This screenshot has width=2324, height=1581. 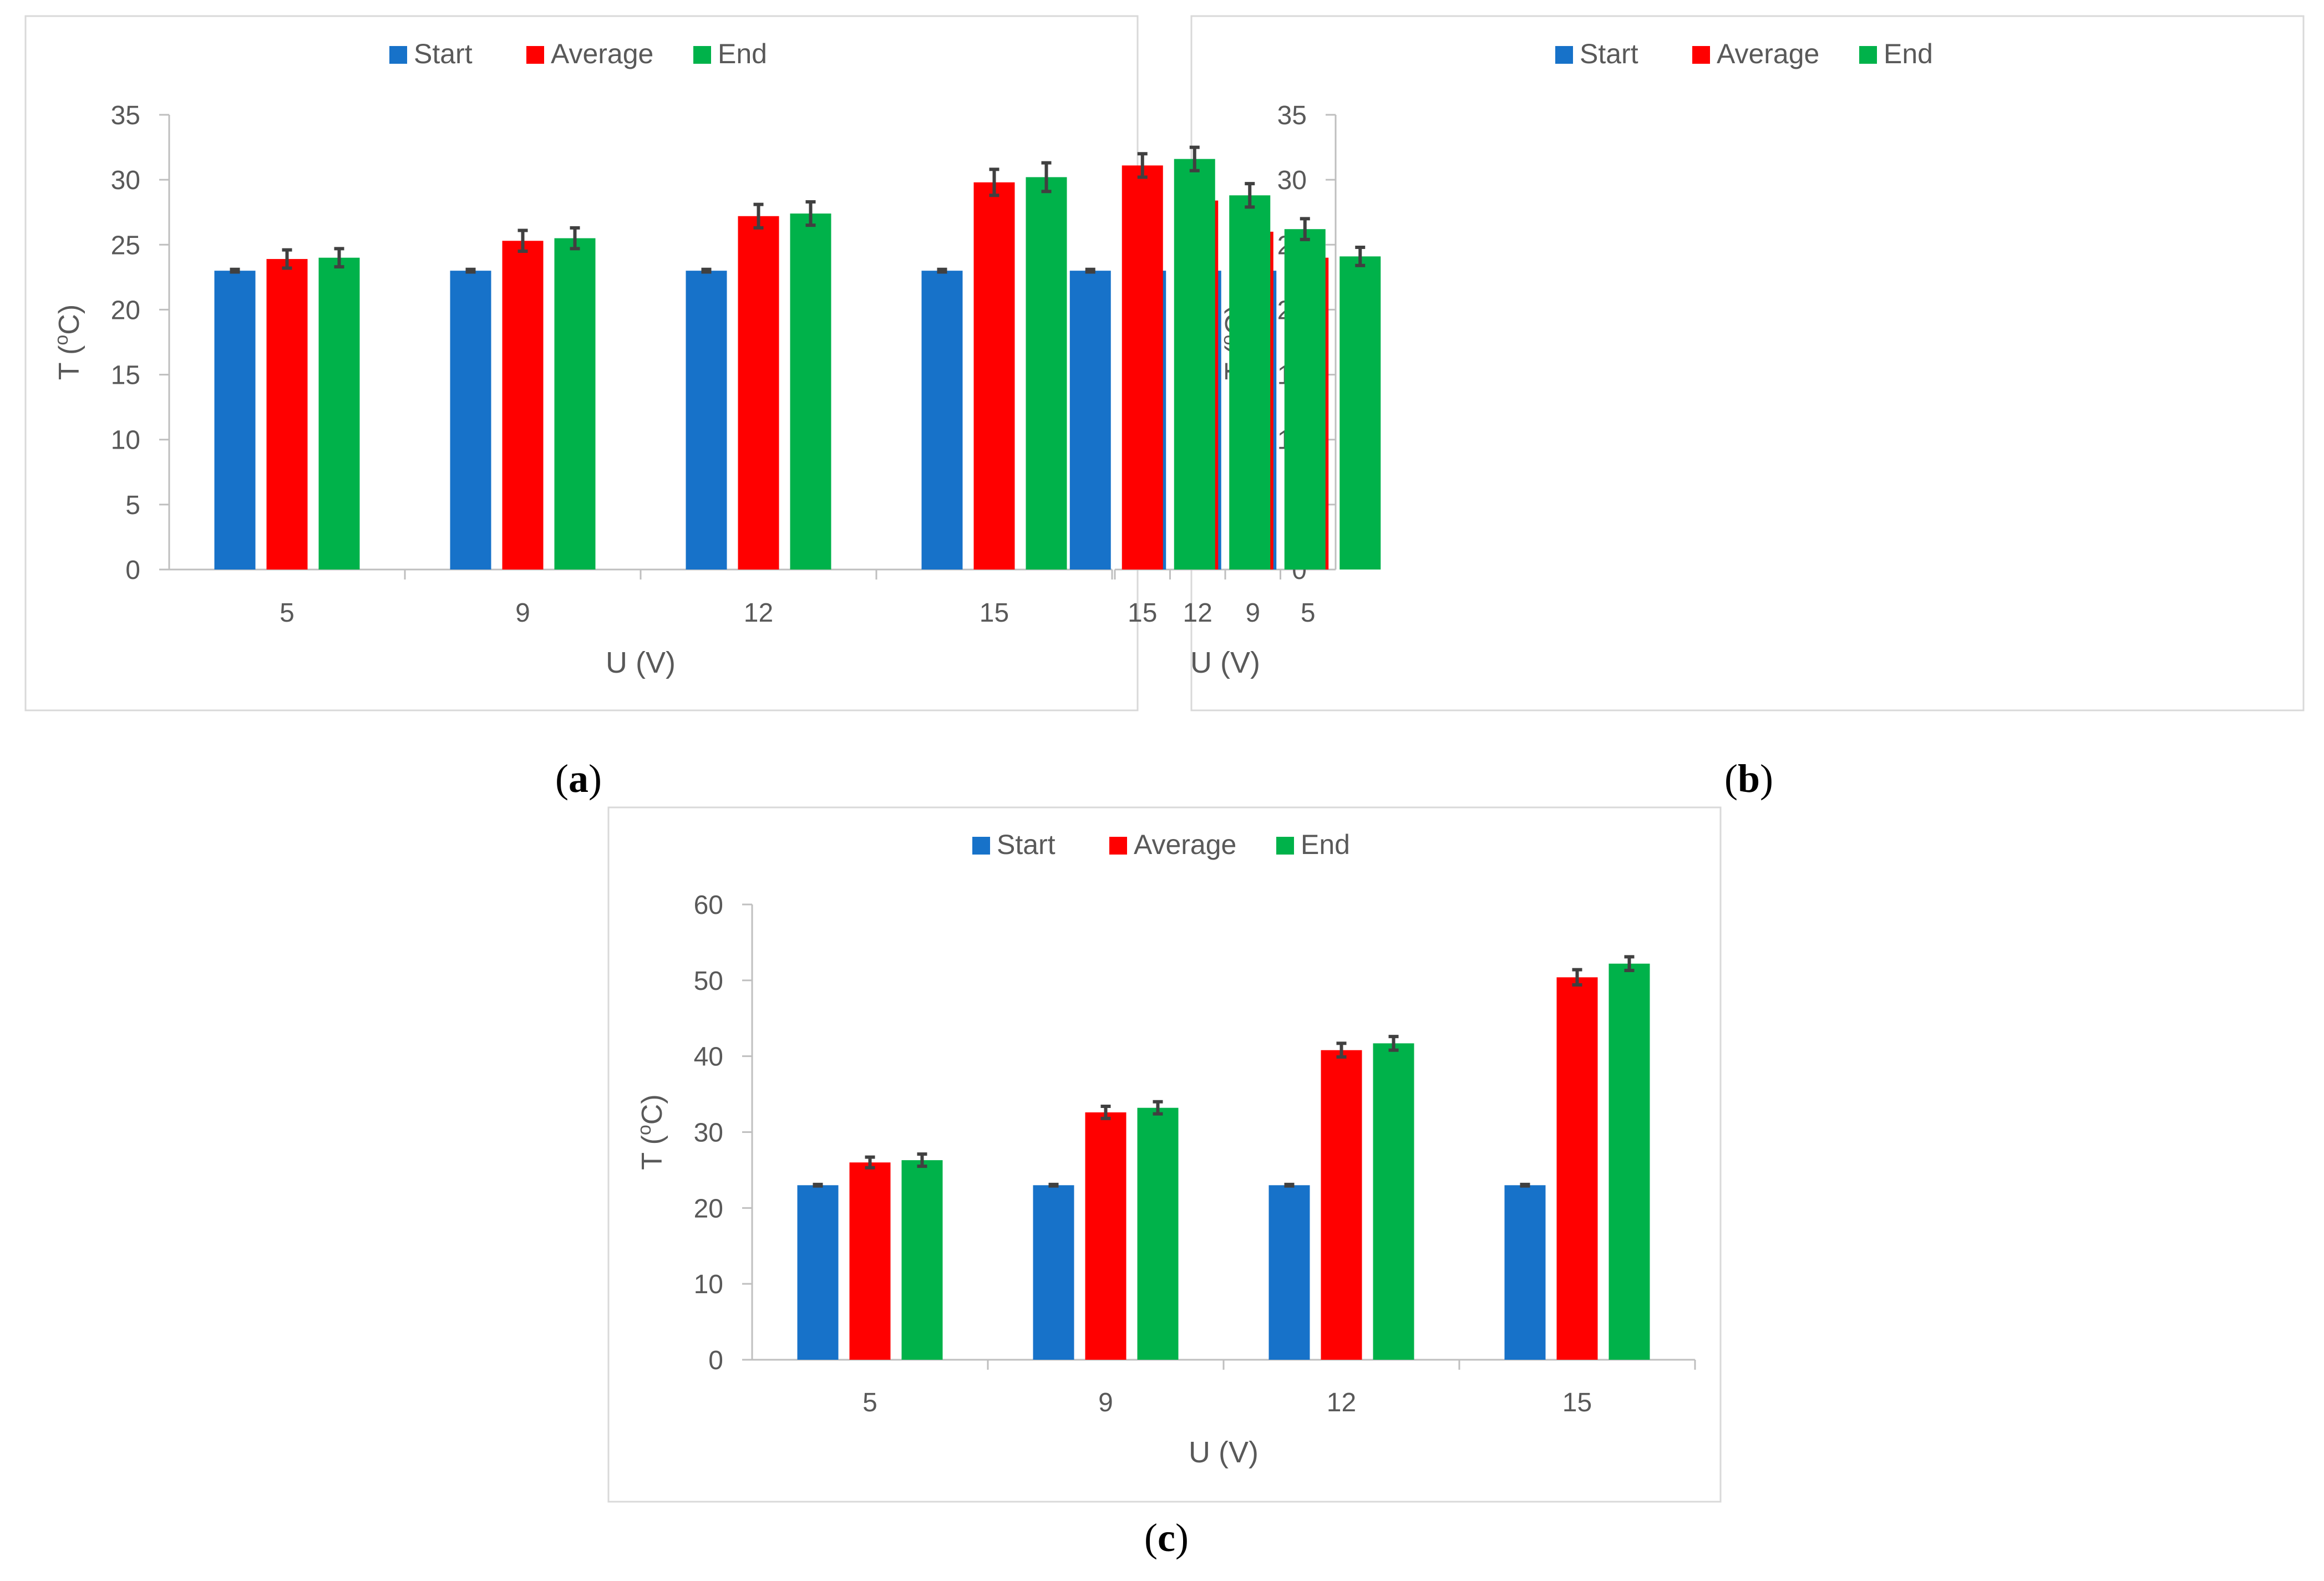 What do you see at coordinates (126, 441) in the screenshot?
I see `y-tick-label: 10` at bounding box center [126, 441].